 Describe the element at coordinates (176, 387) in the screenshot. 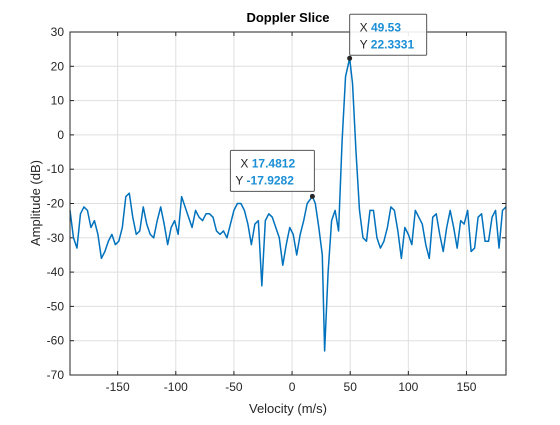

I see `x-tick-label: -100` at that location.